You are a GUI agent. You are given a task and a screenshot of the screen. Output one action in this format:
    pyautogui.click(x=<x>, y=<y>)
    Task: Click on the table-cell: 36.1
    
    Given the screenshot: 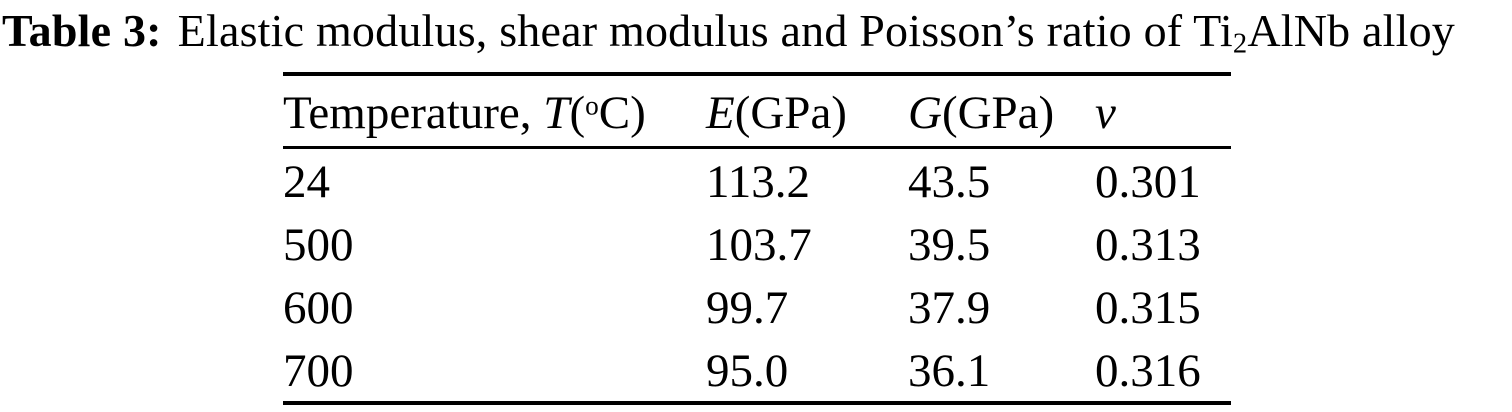 What is the action you would take?
    pyautogui.click(x=949, y=371)
    